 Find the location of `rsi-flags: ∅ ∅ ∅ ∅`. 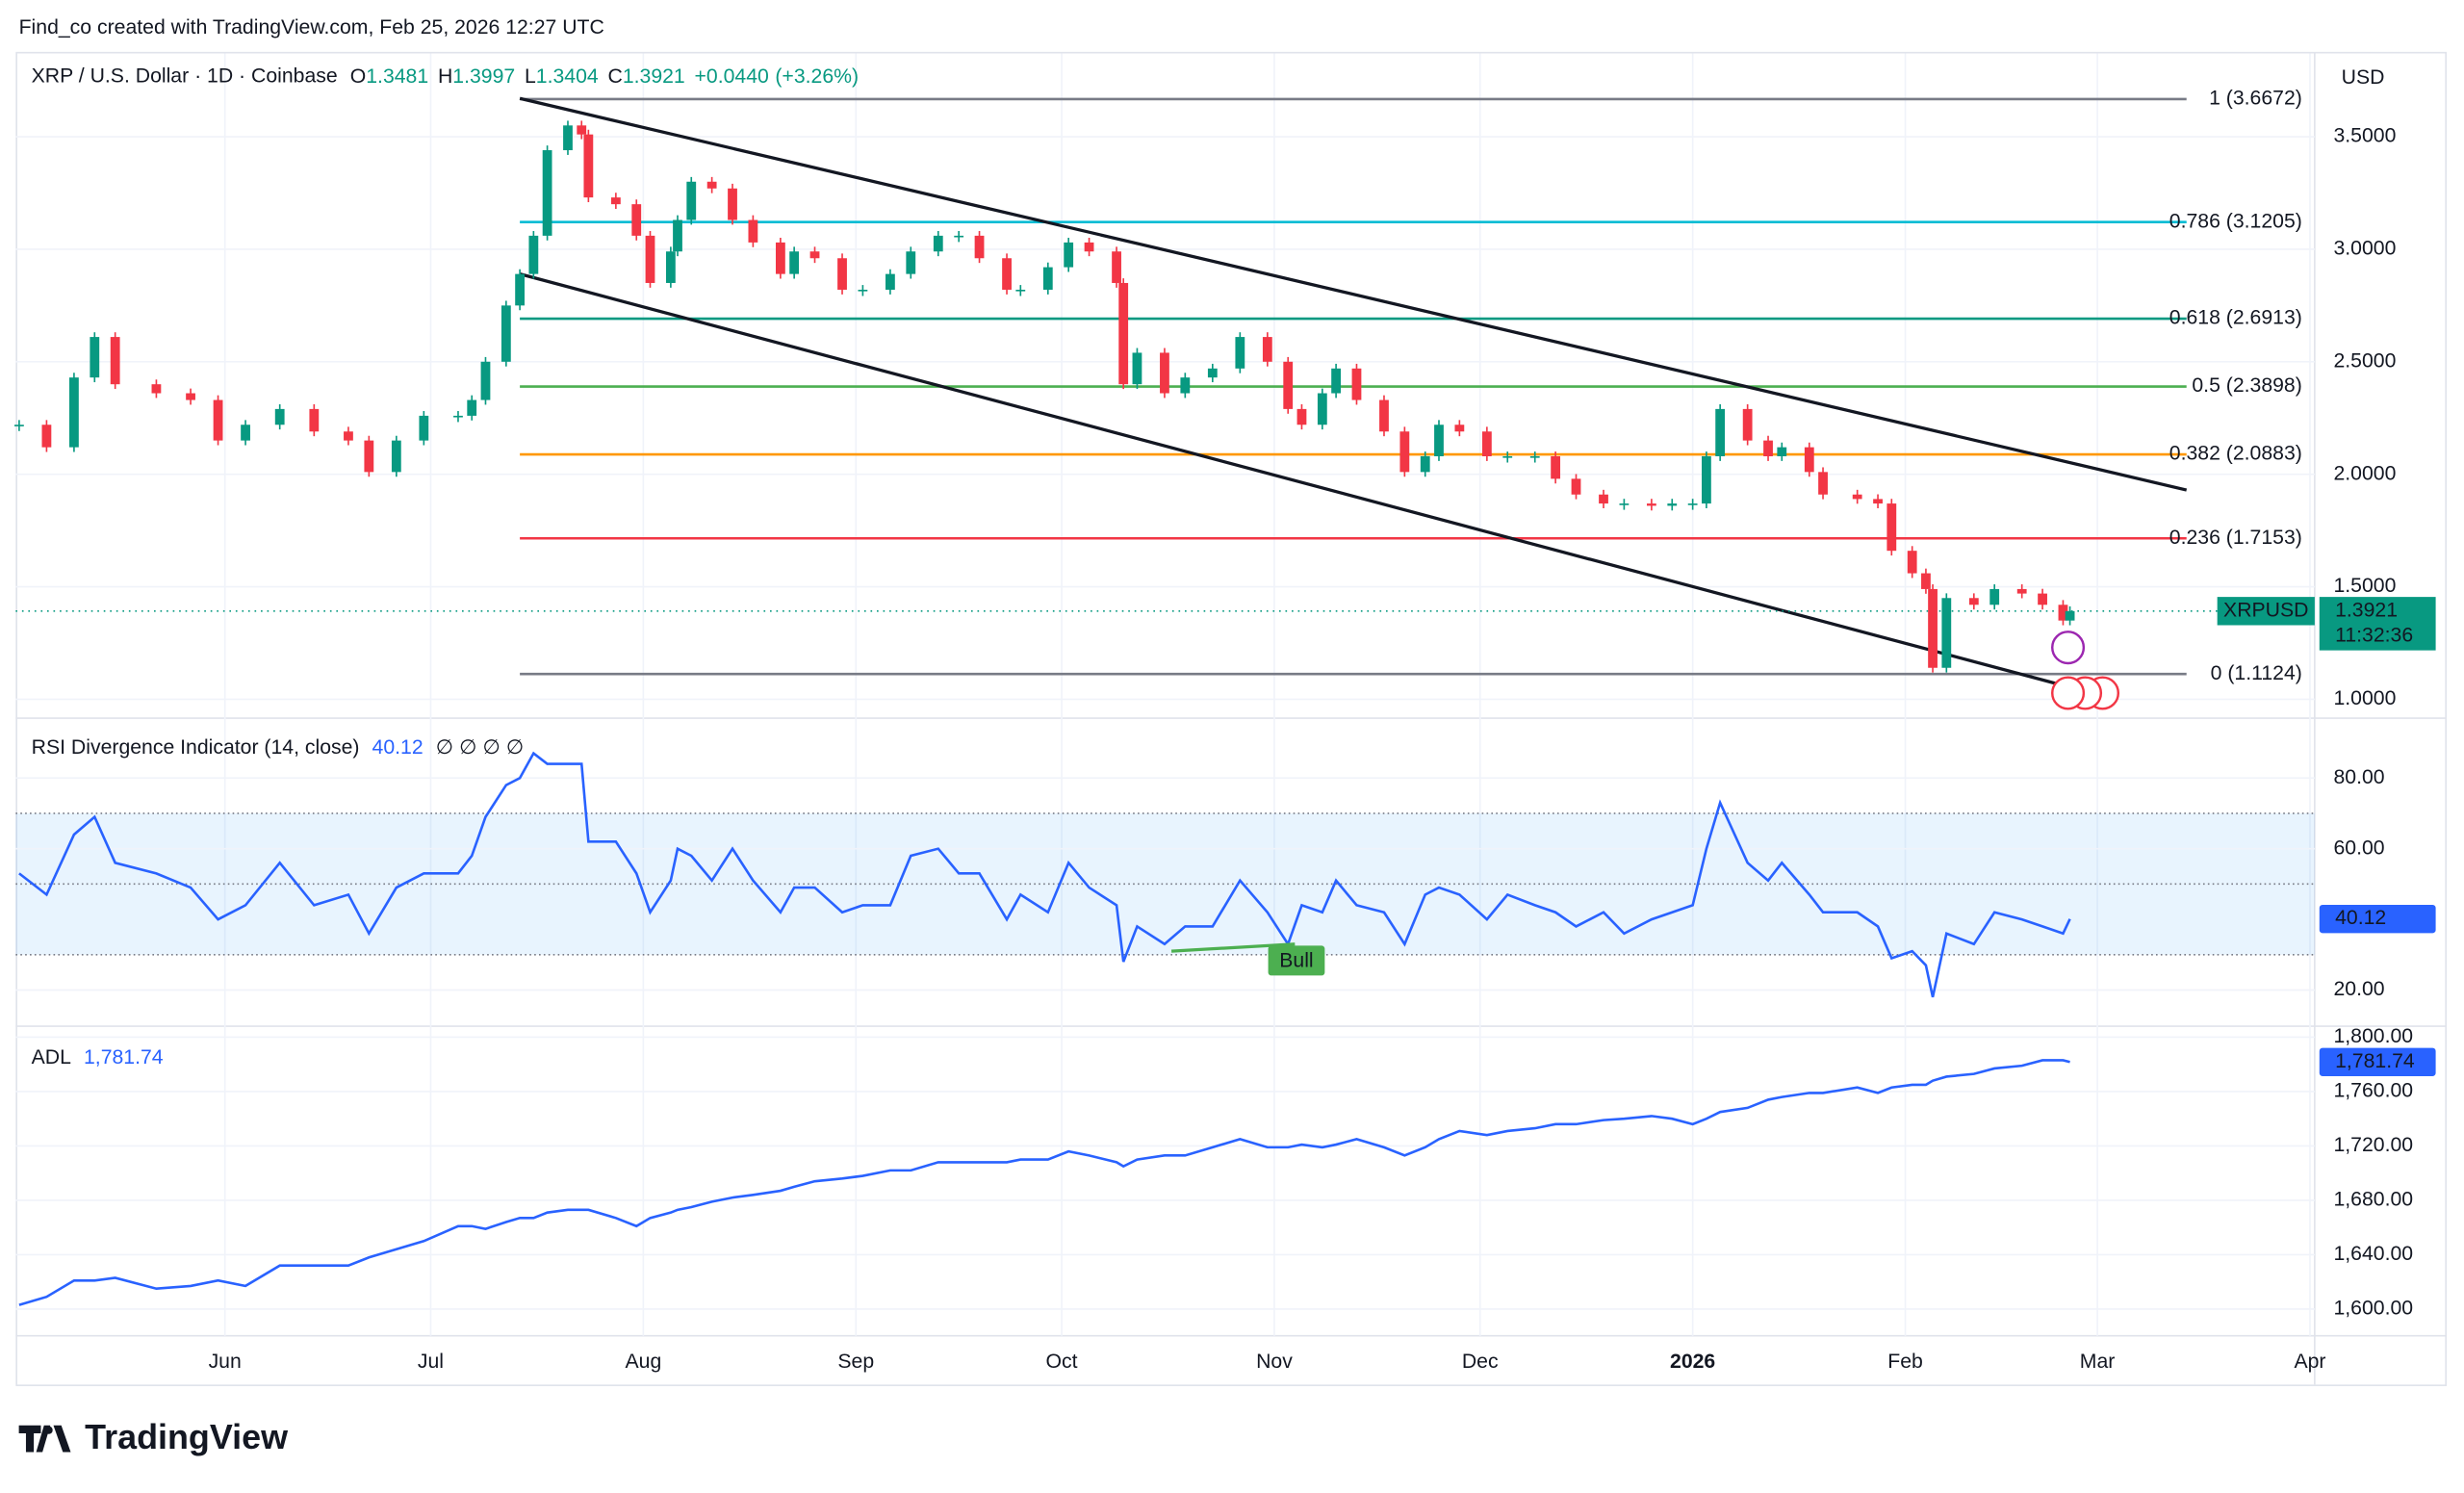

rsi-flags: ∅ ∅ ∅ ∅ is located at coordinates (480, 747).